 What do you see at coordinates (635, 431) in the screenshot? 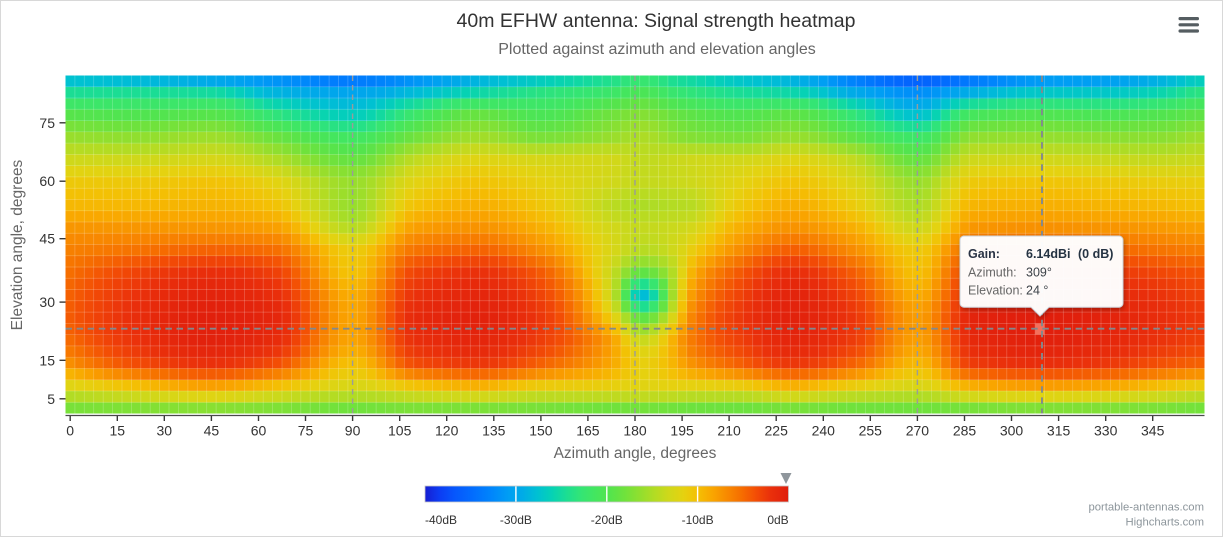
I see `svg-text: 180` at bounding box center [635, 431].